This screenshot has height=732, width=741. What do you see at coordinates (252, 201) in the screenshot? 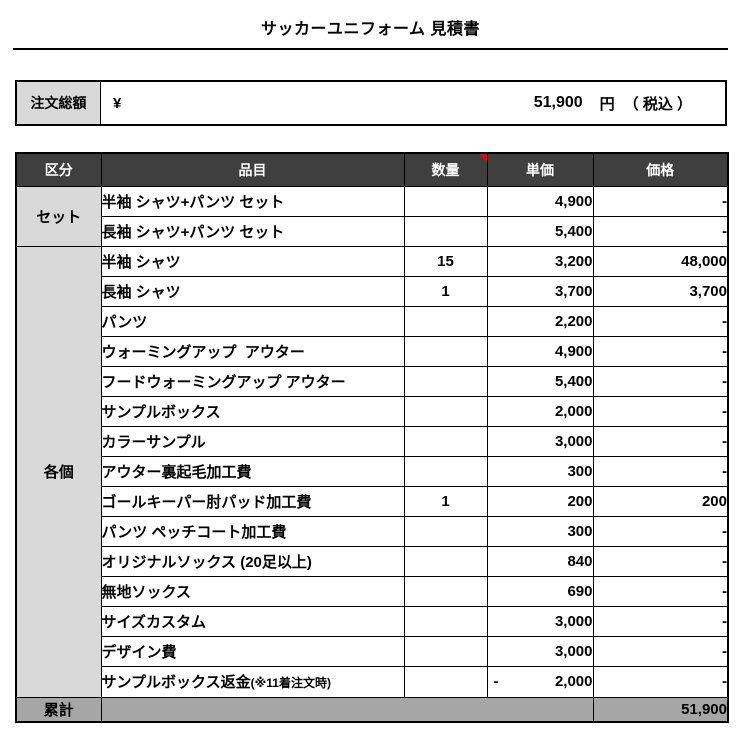
I see `item-cell: 半袖 シャツ+パンツ セット` at bounding box center [252, 201].